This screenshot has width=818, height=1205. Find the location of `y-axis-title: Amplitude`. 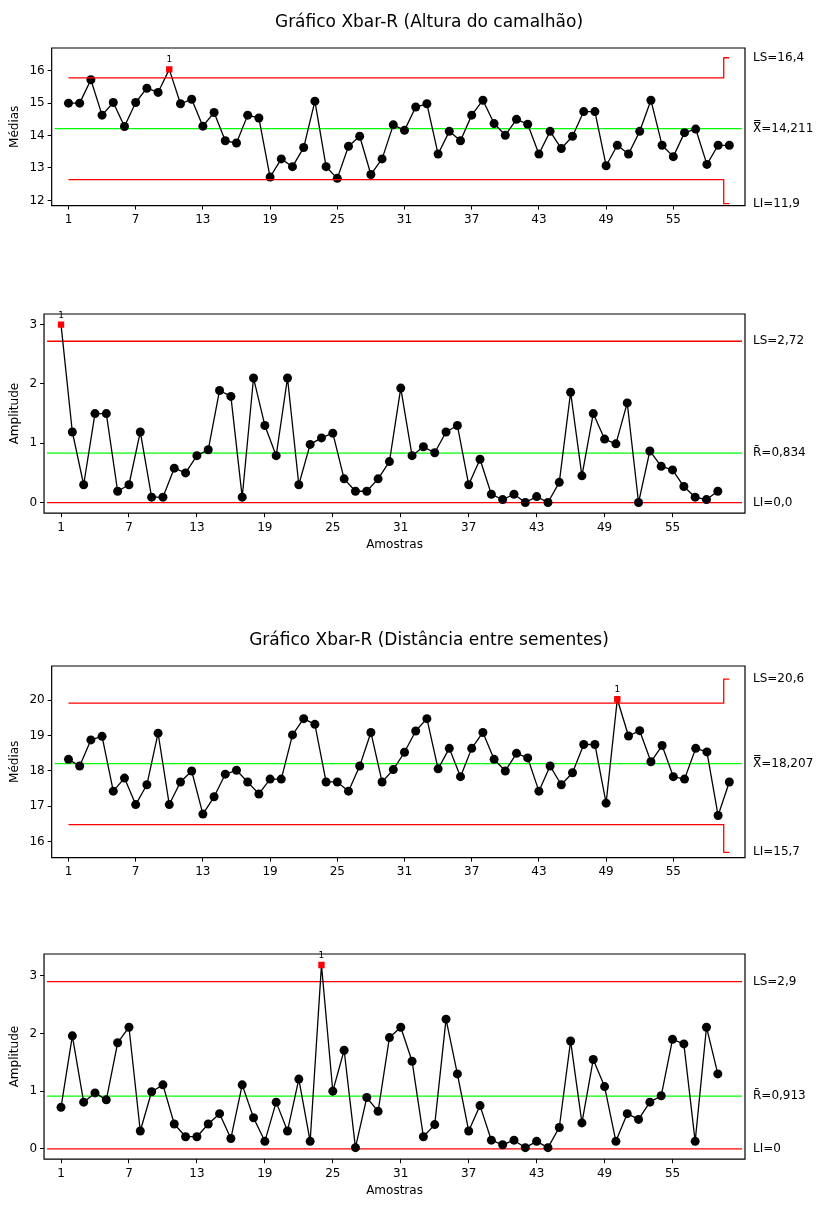

y-axis-title: Amplitude is located at coordinates (14, 413).